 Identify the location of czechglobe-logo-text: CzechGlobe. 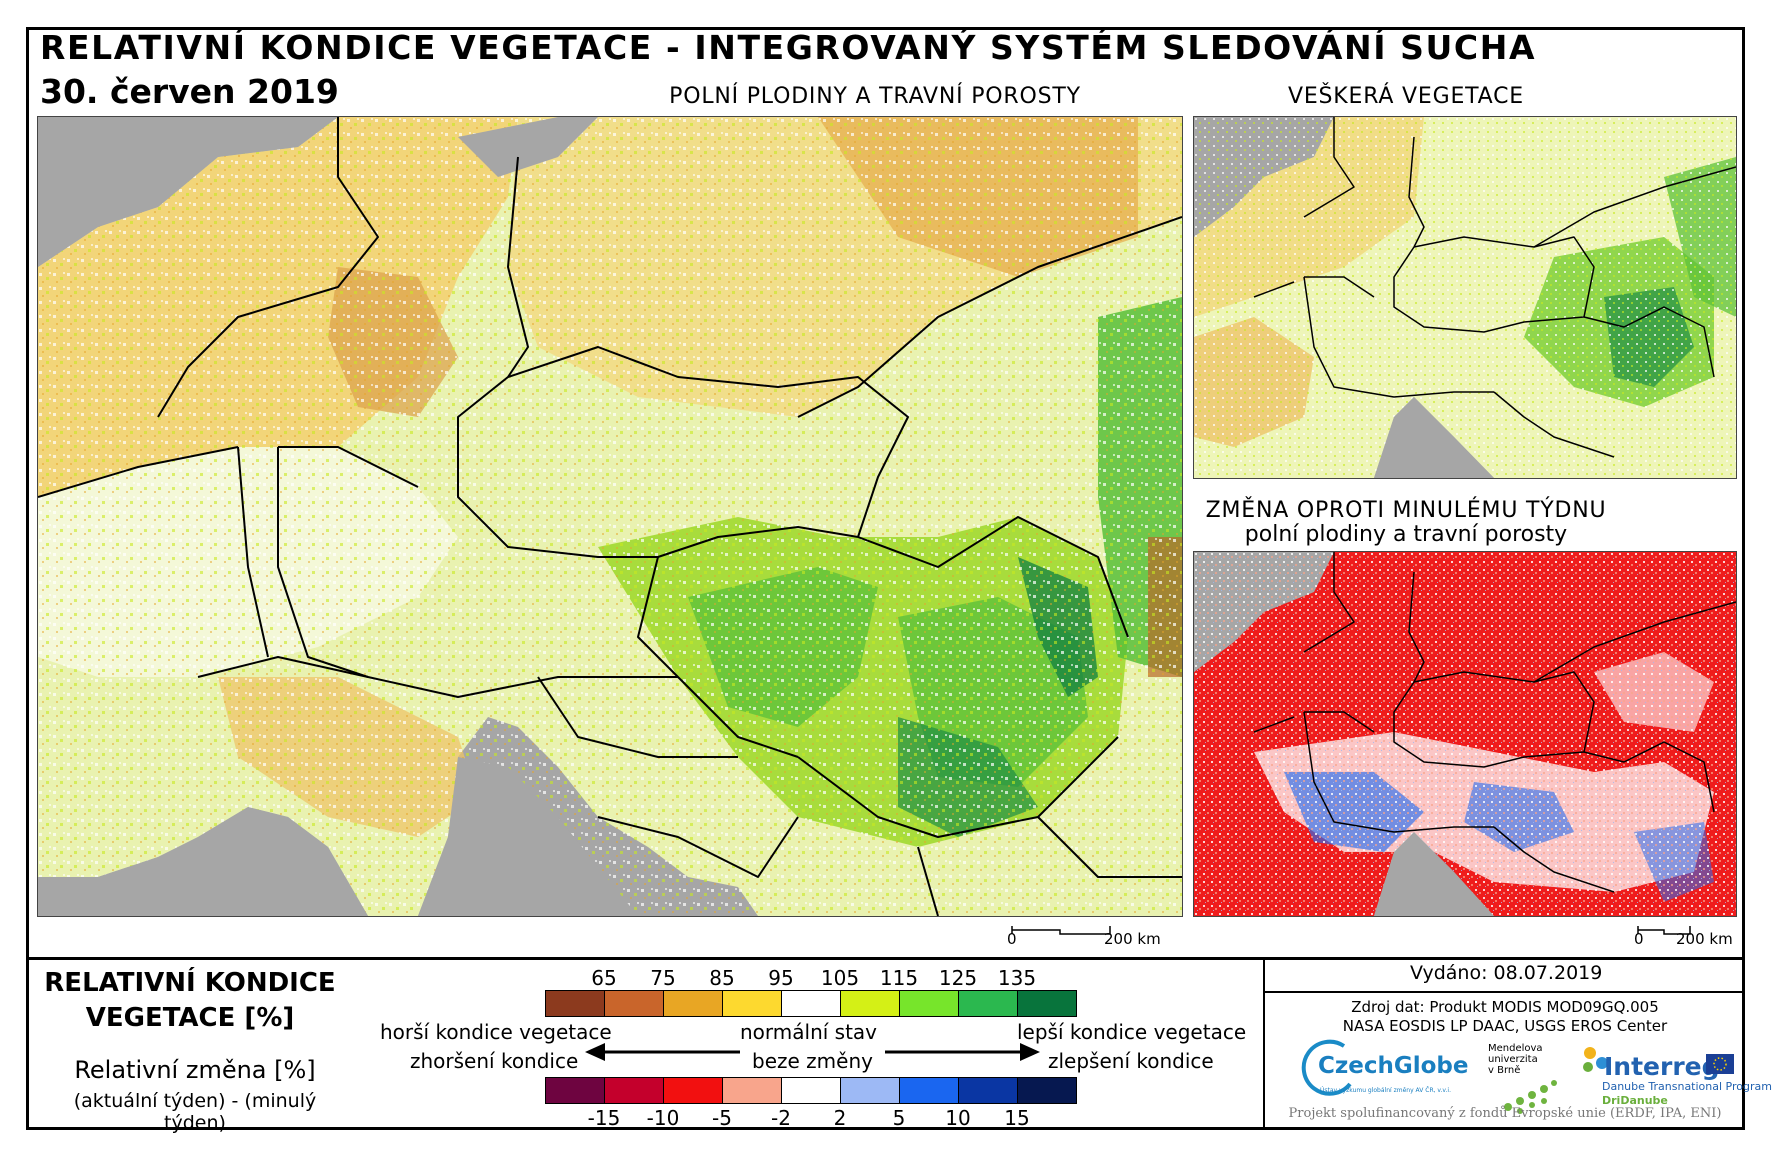
(1393, 1066).